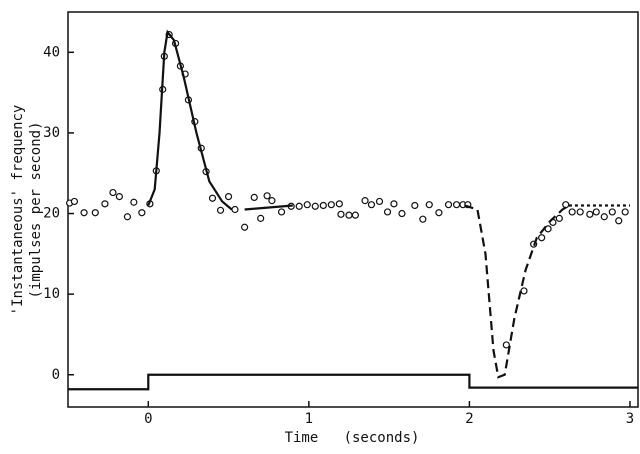  Describe the element at coordinates (469, 419) in the screenshot. I see `x-tick-label: 2` at that location.